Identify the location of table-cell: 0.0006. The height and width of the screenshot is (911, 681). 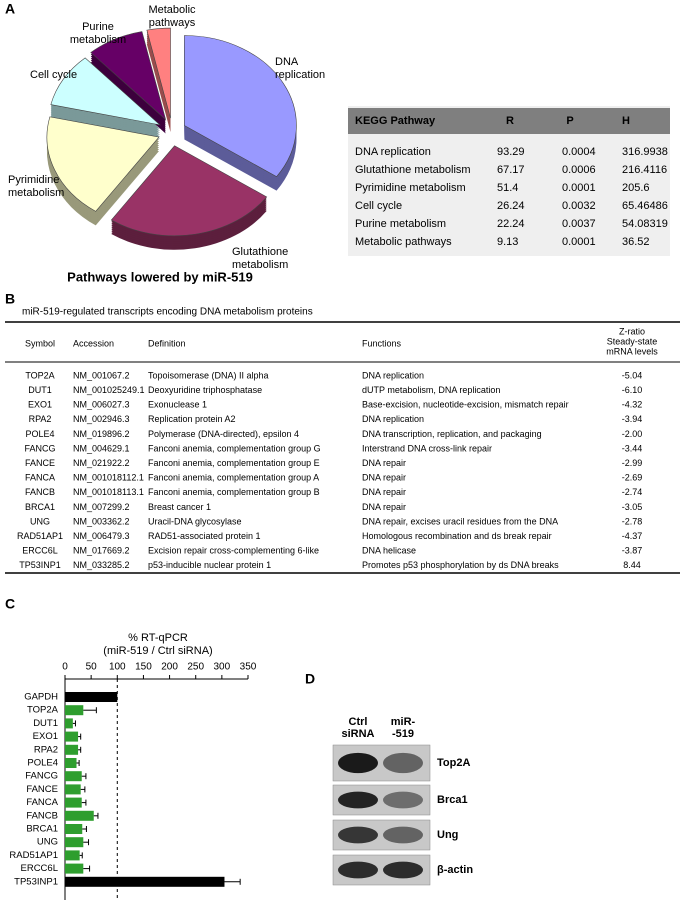
(579, 170).